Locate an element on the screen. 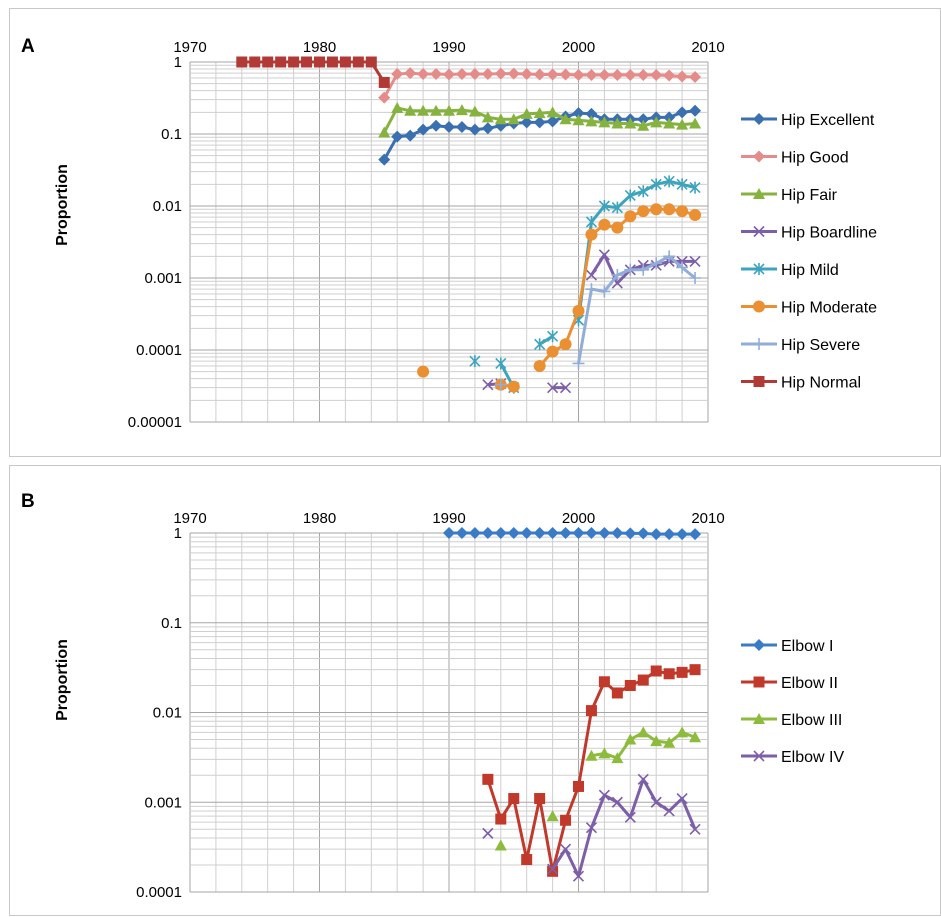  series-hip-moderate is located at coordinates (559, 298).